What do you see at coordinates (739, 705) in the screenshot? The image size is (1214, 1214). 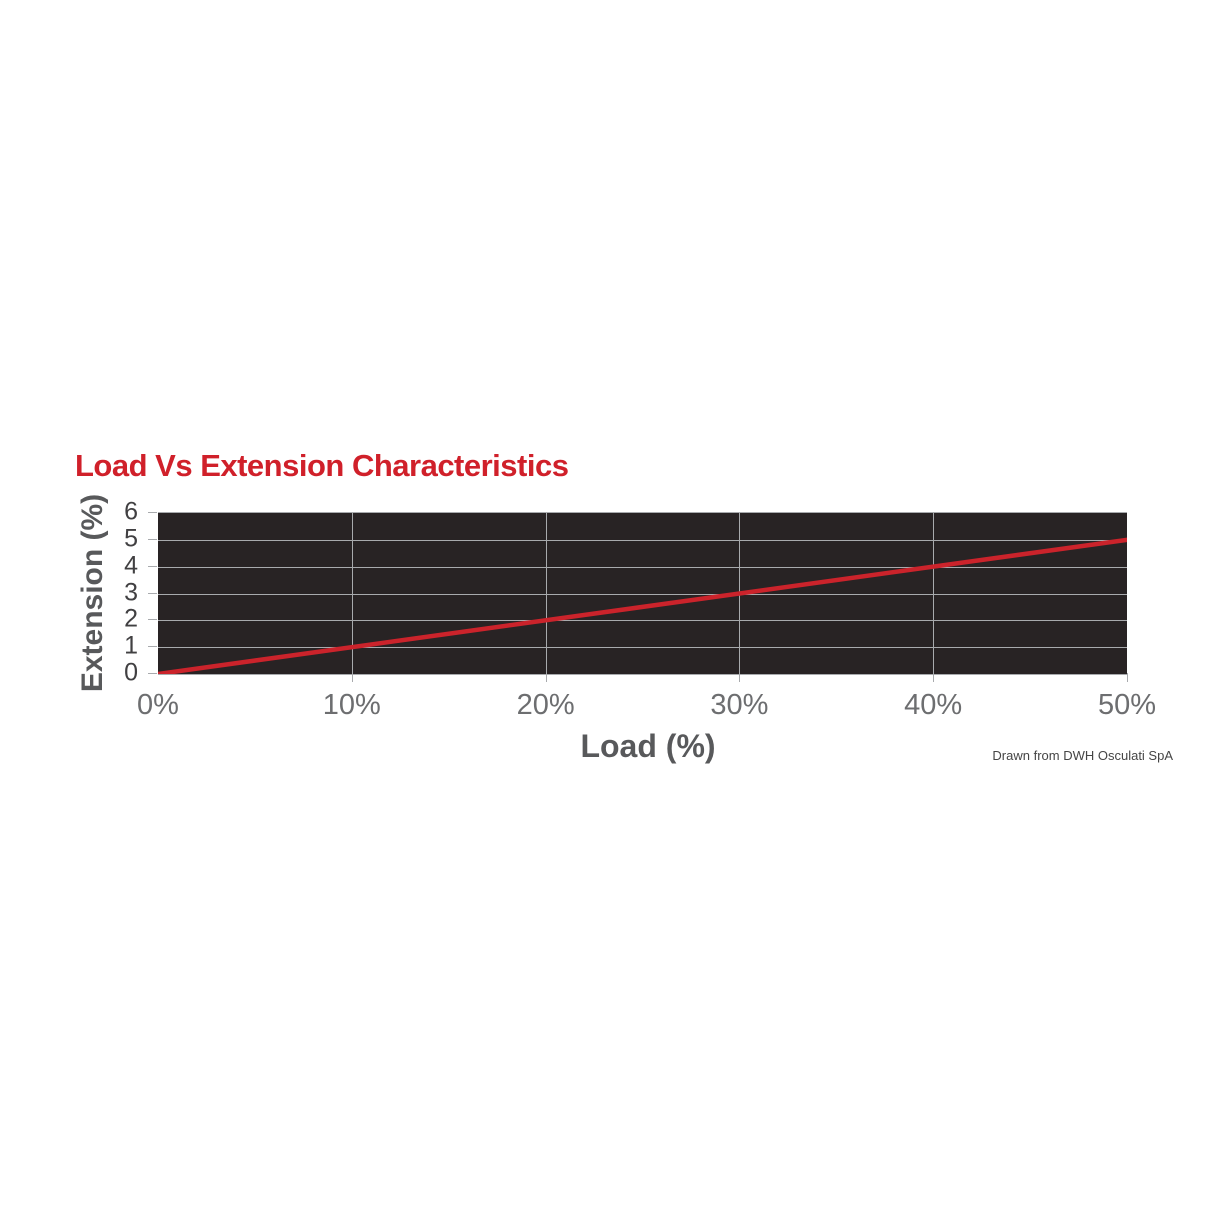 I see `x-tick-label: 30%` at bounding box center [739, 705].